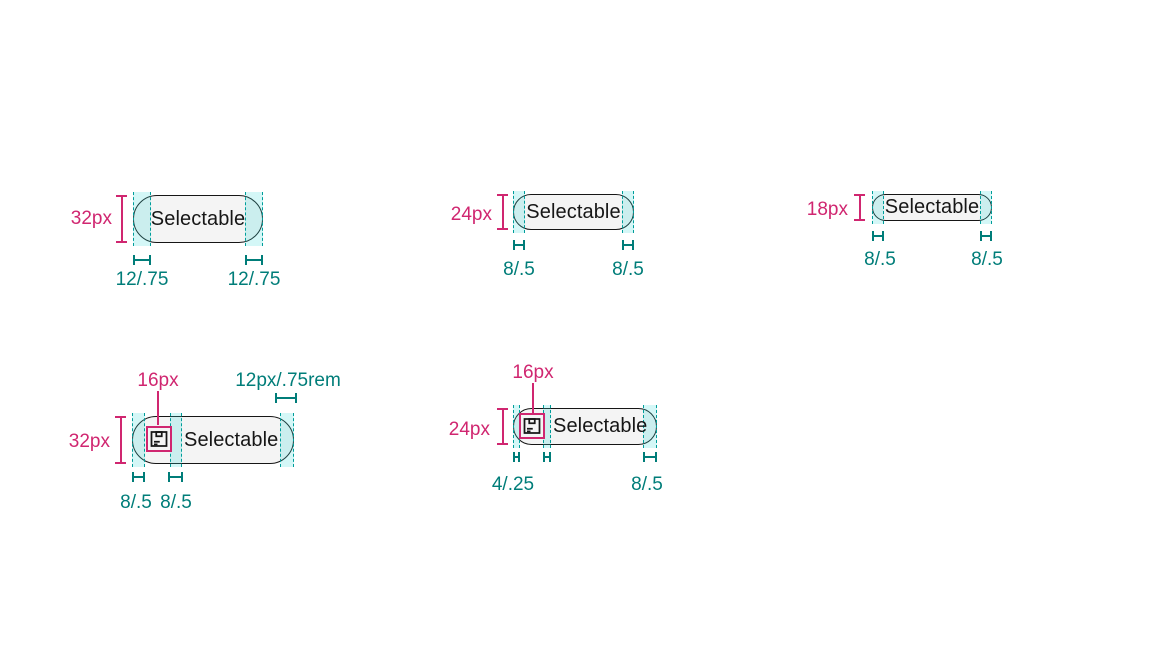 The height and width of the screenshot is (657, 1152). Describe the element at coordinates (176, 502) in the screenshot. I see `gap-annotation: 8/.5` at that location.